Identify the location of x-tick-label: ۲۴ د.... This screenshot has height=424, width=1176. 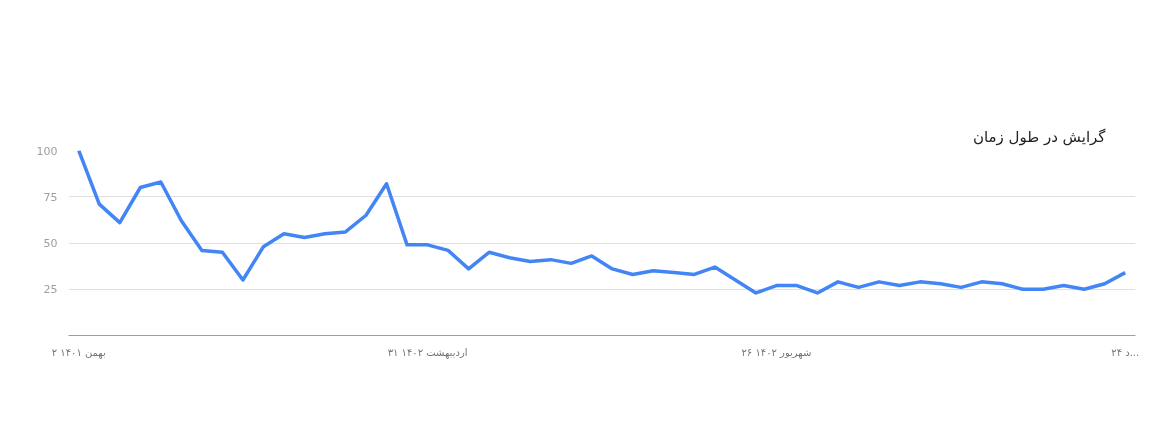
(1125, 352).